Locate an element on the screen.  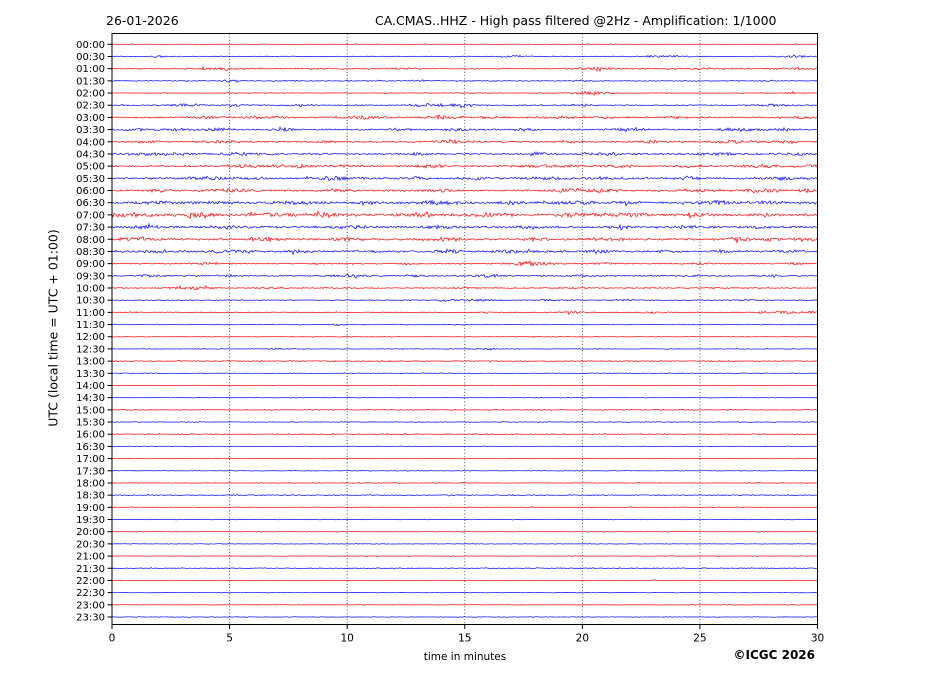
y-tick-label: 13:00 is located at coordinates (90, 362).